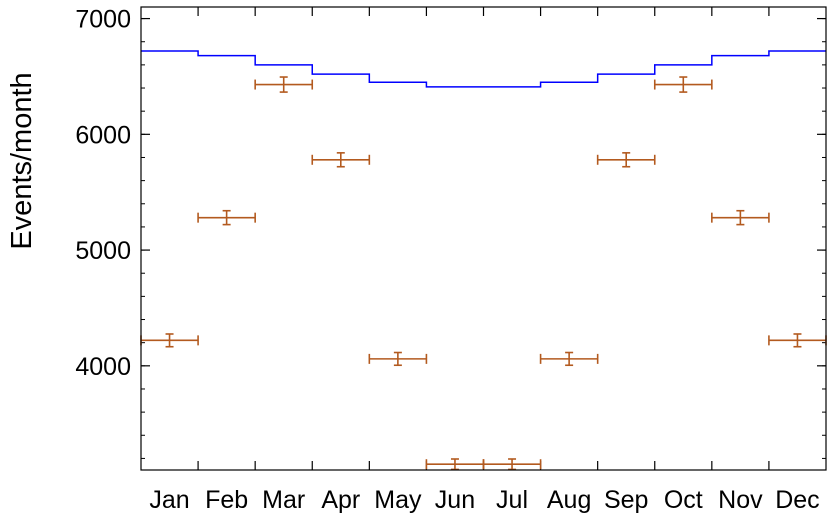 The width and height of the screenshot is (830, 522). Describe the element at coordinates (169, 500) in the screenshot. I see `x-tick-label: Jan` at that location.